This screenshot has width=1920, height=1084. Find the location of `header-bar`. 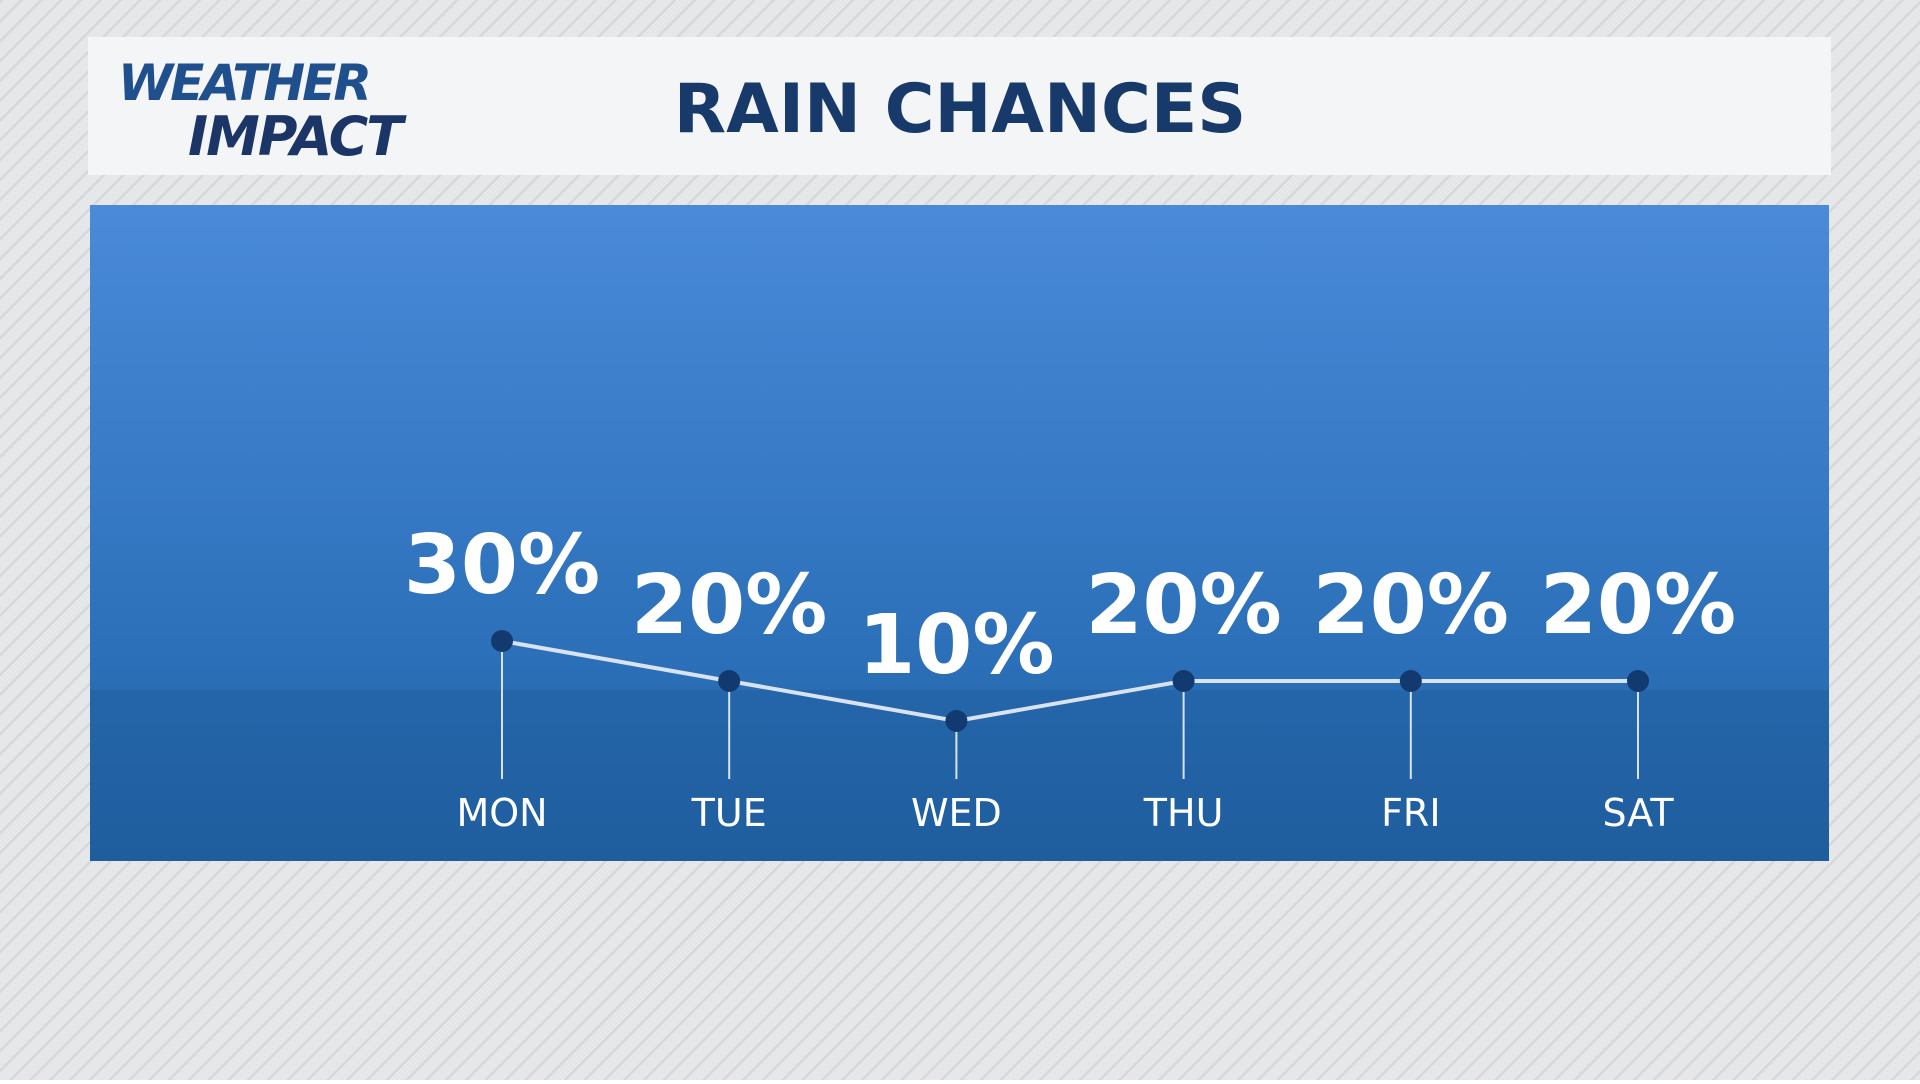

header-bar is located at coordinates (959, 106).